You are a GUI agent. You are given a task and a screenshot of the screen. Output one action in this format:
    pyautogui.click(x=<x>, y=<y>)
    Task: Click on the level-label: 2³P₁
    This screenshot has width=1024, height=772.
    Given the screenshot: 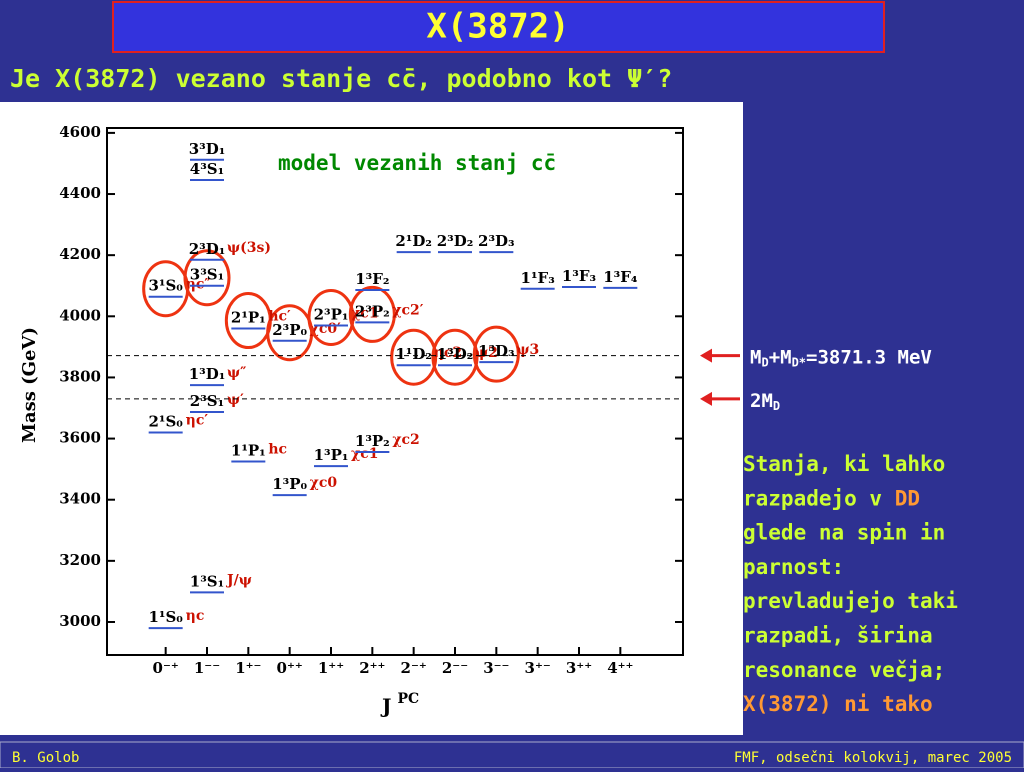 What is the action you would take?
    pyautogui.click(x=331, y=314)
    